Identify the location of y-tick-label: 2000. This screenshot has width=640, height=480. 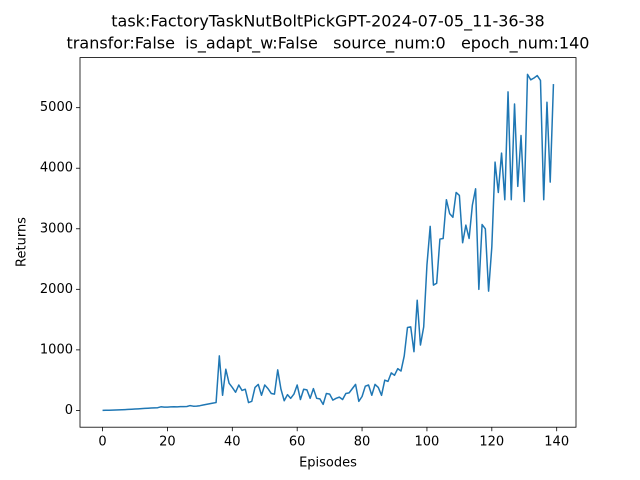
(56, 289).